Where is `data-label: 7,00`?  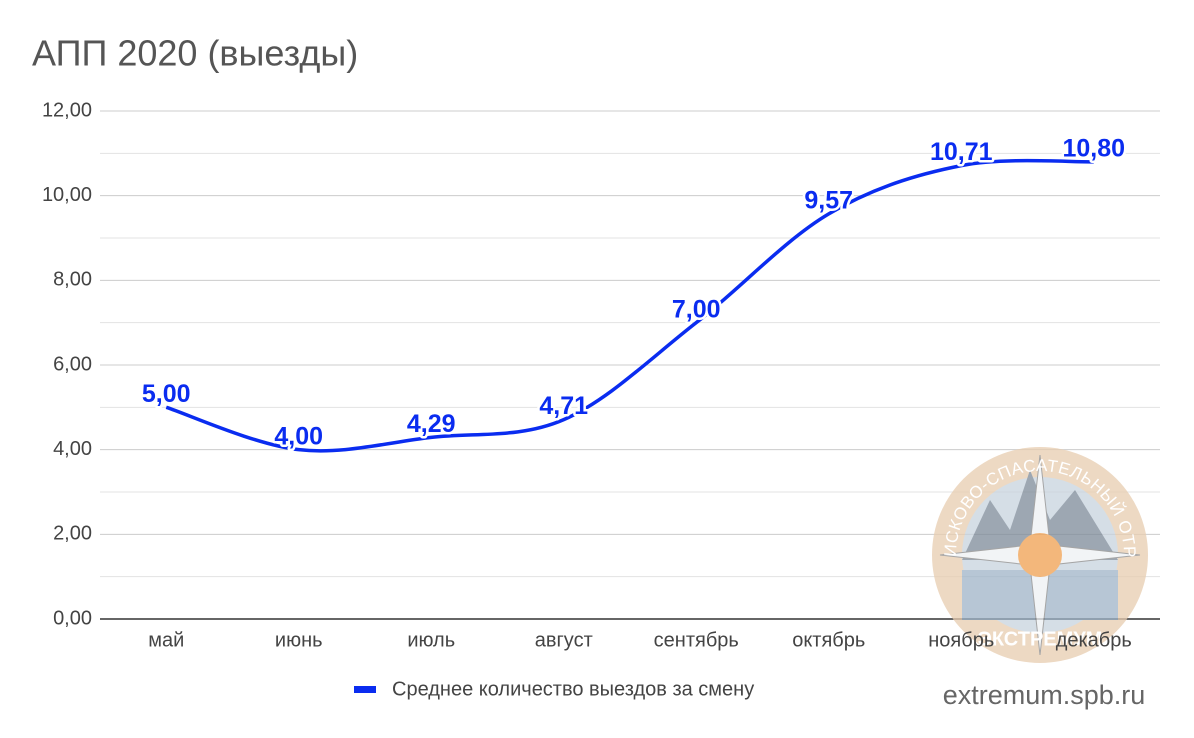 data-label: 7,00 is located at coordinates (696, 309).